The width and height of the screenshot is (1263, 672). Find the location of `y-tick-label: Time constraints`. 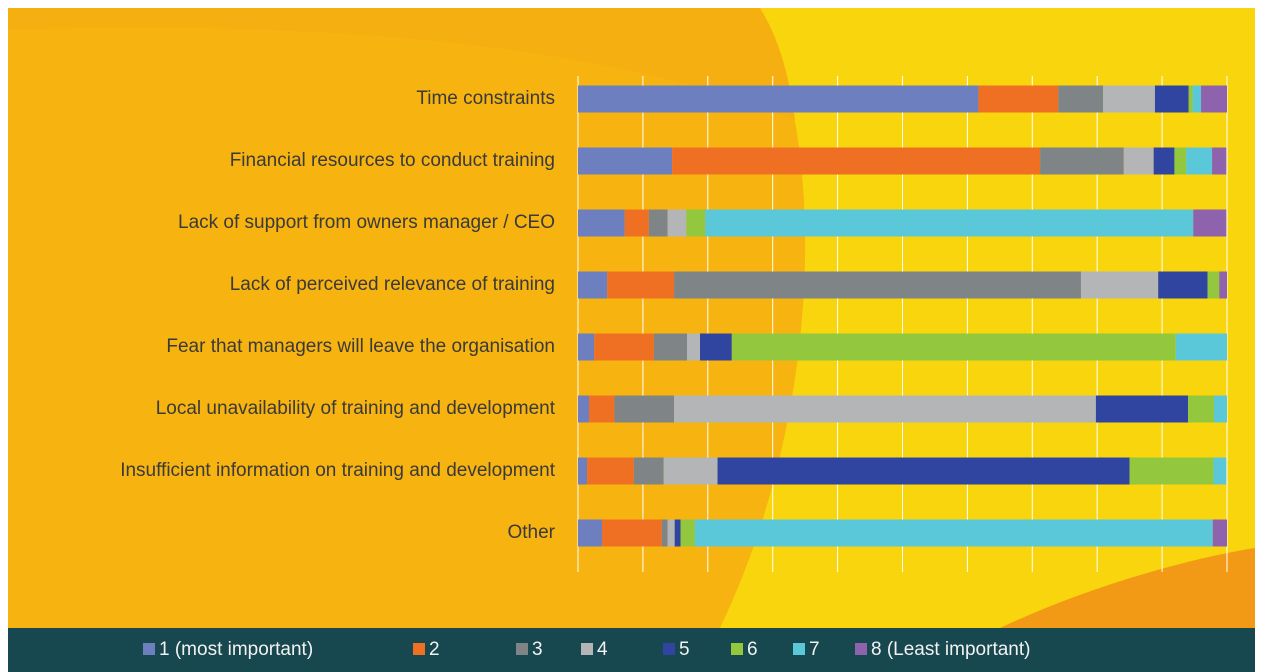

y-tick-label: Time constraints is located at coordinates (485, 98).